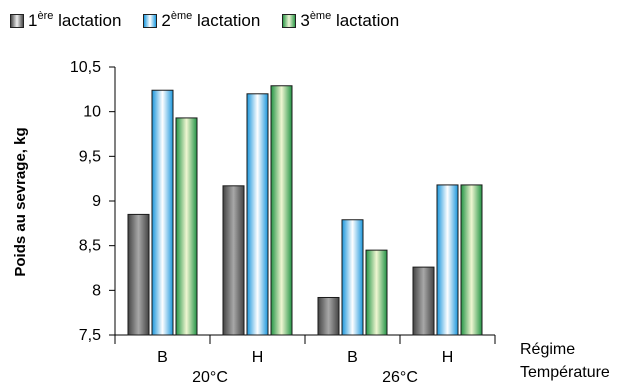 The height and width of the screenshot is (383, 637). What do you see at coordinates (90, 335) in the screenshot?
I see `y-tick-label: 7,5` at bounding box center [90, 335].